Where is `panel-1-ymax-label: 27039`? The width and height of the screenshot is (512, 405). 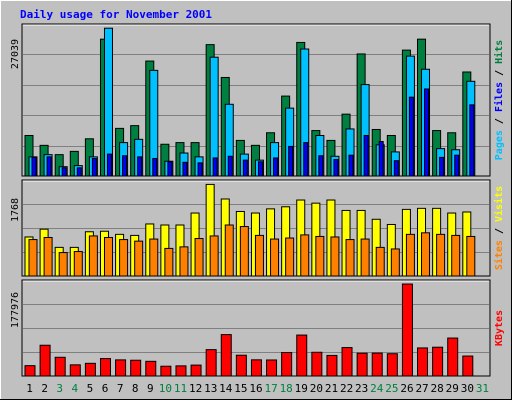
panel-1-ymax-label: 27039 is located at coordinates (15, 54).